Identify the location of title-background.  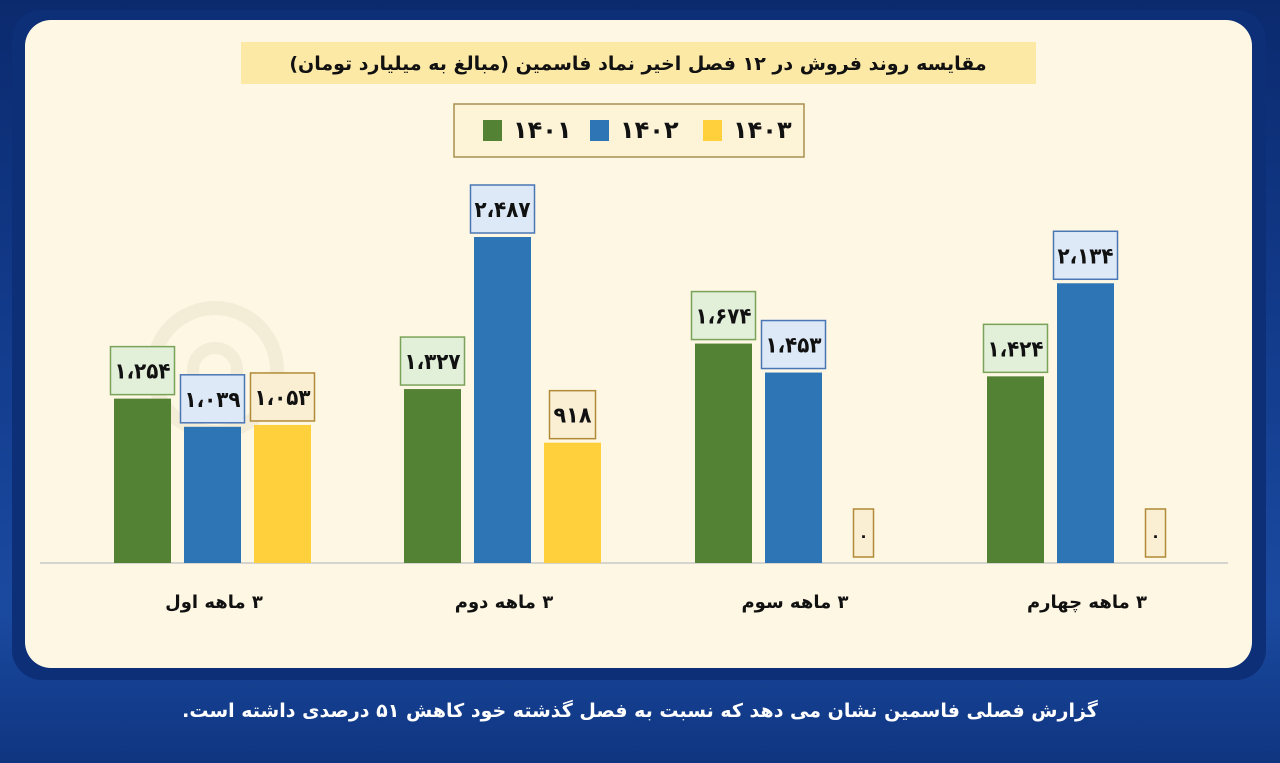
(638, 63).